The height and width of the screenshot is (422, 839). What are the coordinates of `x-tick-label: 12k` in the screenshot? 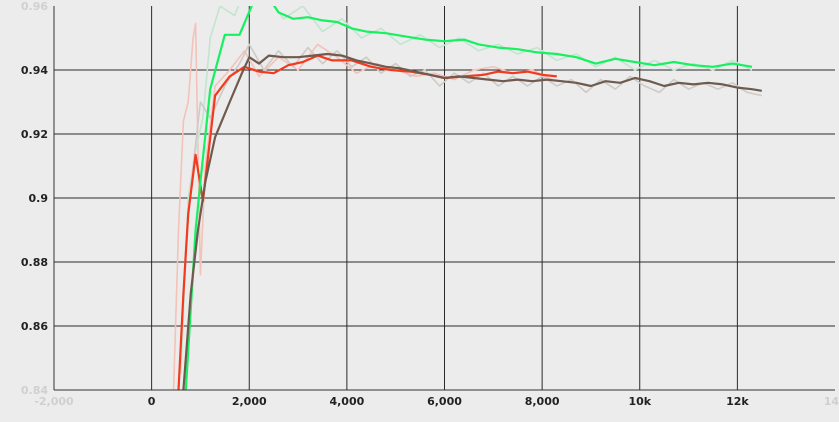 It's located at (737, 401).